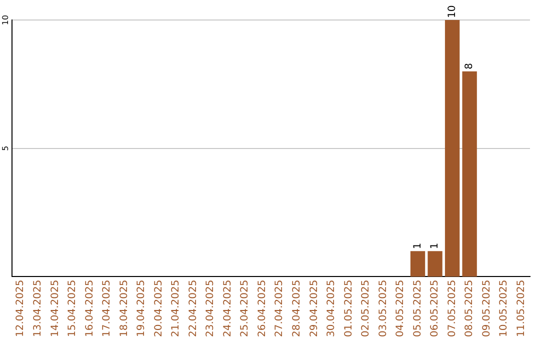 This screenshot has height=340, width=540. I want to click on x-tick-label: 17.04.2025, so click(107, 309).